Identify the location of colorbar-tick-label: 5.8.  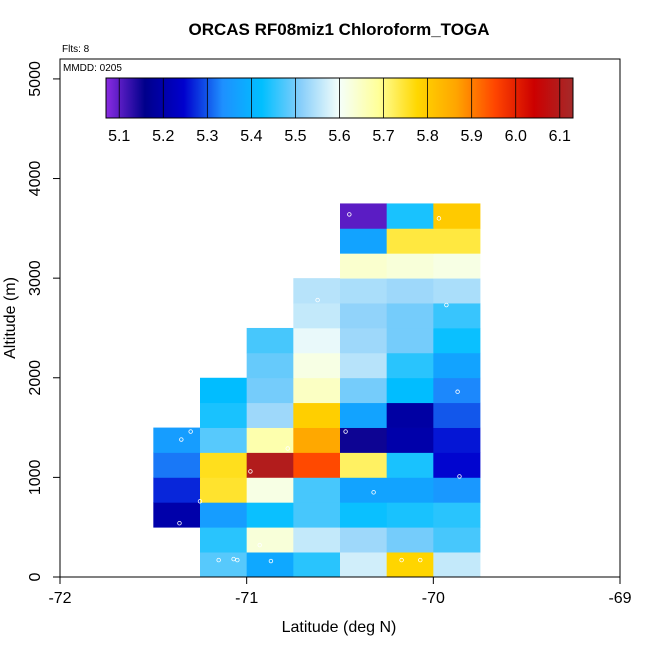
(427, 136).